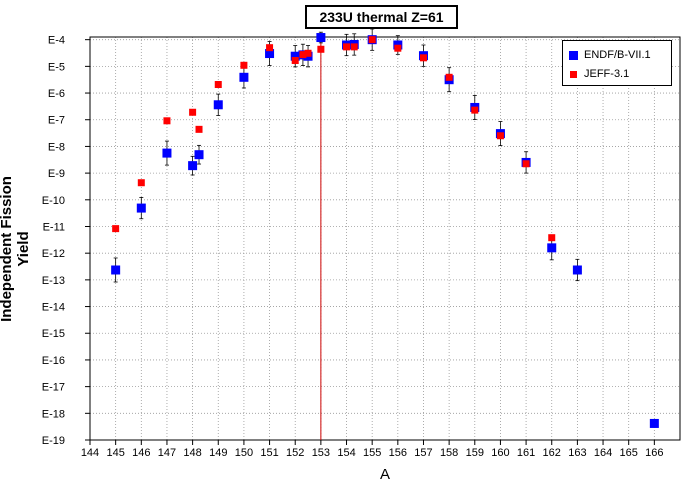  Describe the element at coordinates (54, 227) in the screenshot. I see `y-tick-label: E-11` at that location.